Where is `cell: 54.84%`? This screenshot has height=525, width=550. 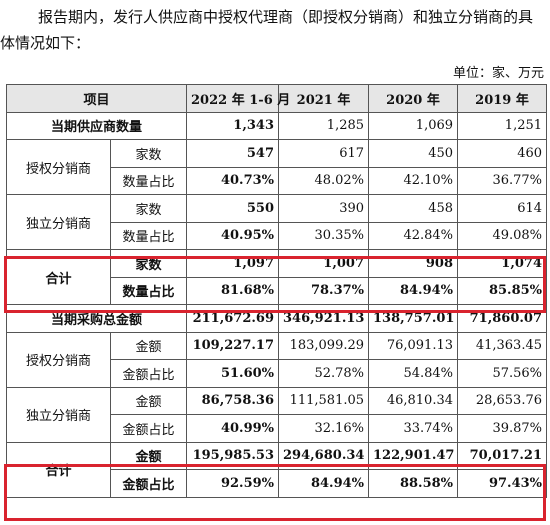
cell: 54.84% is located at coordinates (413, 373).